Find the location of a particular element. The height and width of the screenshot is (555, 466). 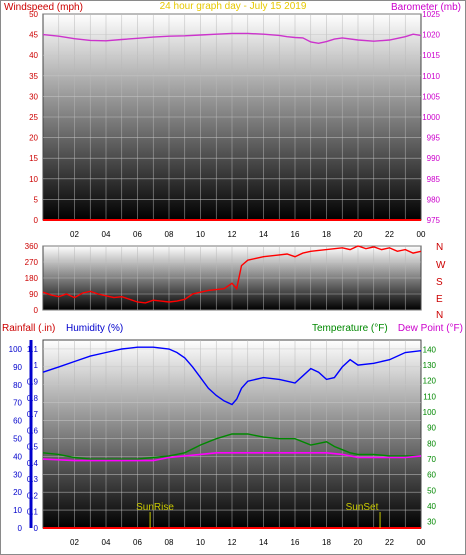

rainfall-tick-label: 0.3 is located at coordinates (33, 479).